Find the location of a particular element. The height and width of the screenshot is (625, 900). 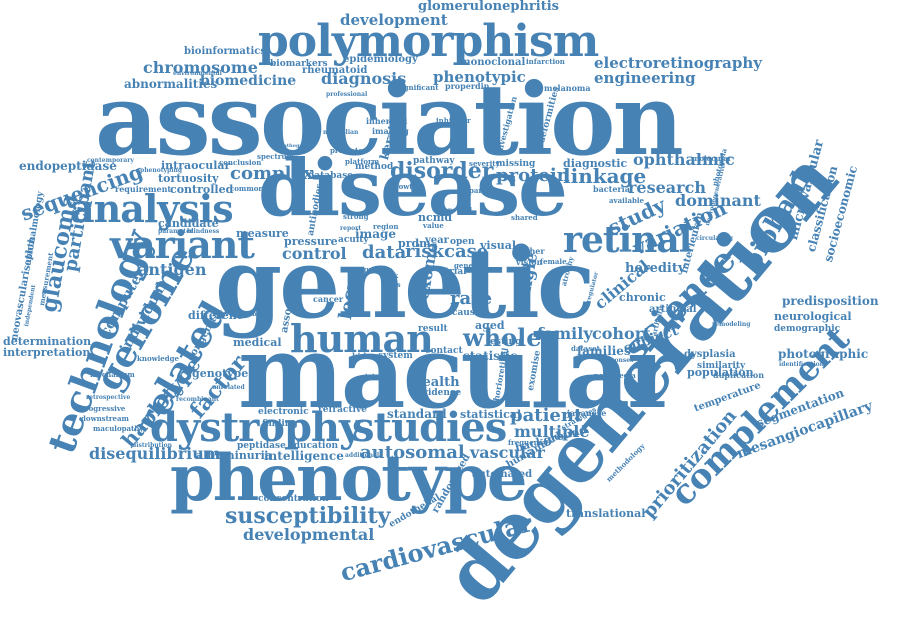

word-data: data is located at coordinates (384, 252).